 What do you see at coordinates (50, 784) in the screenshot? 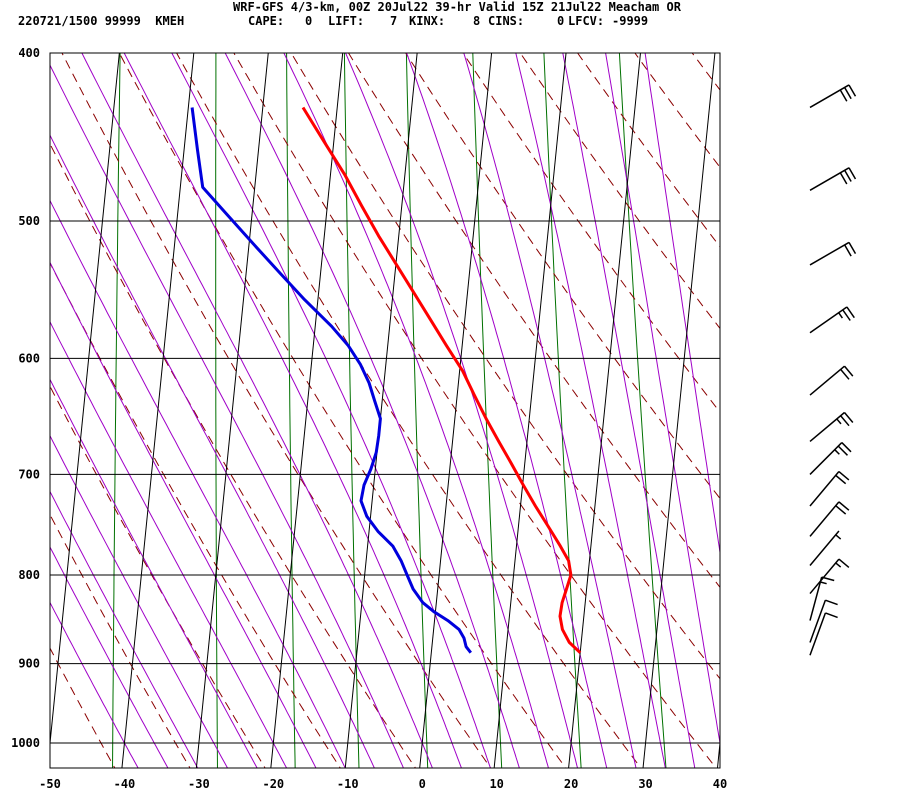
I see `temperature-tick-label: -50` at bounding box center [50, 784].